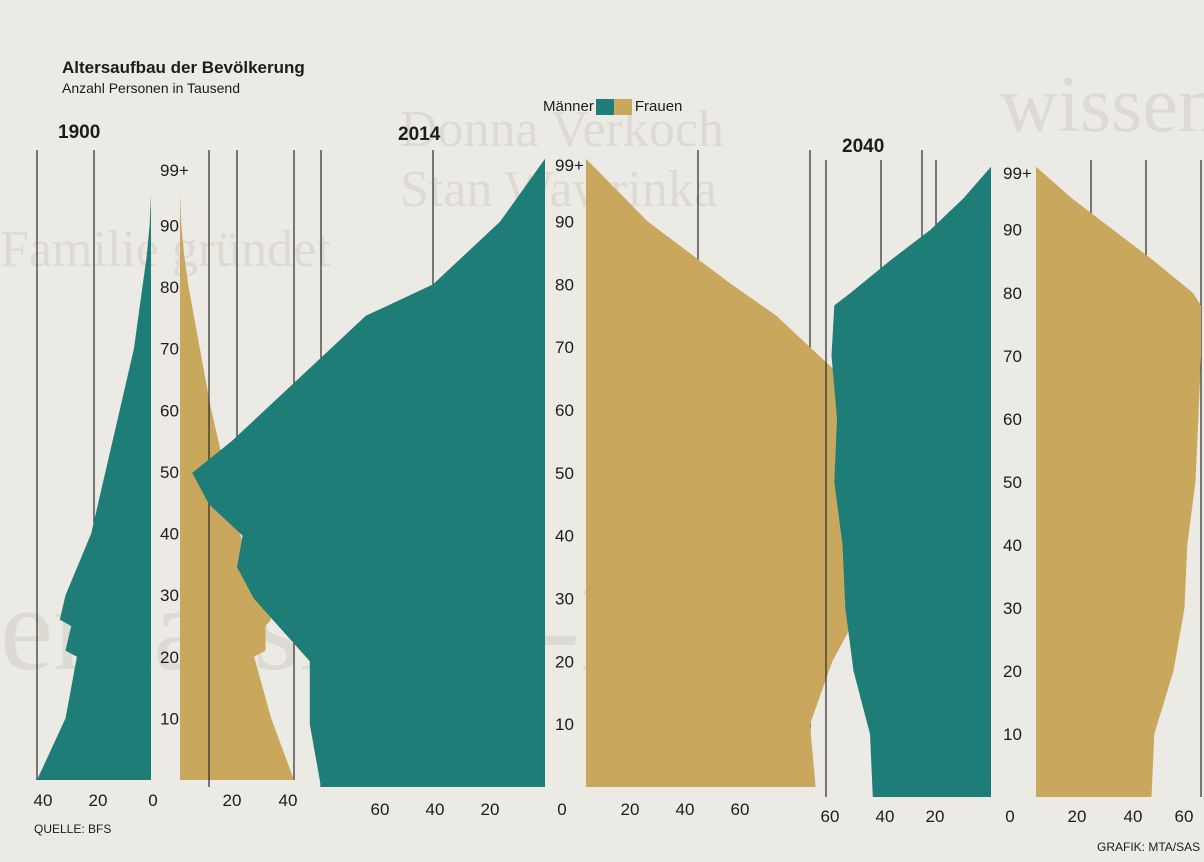  Describe the element at coordinates (1118, 481) in the screenshot. I see `women-area-2040` at that location.